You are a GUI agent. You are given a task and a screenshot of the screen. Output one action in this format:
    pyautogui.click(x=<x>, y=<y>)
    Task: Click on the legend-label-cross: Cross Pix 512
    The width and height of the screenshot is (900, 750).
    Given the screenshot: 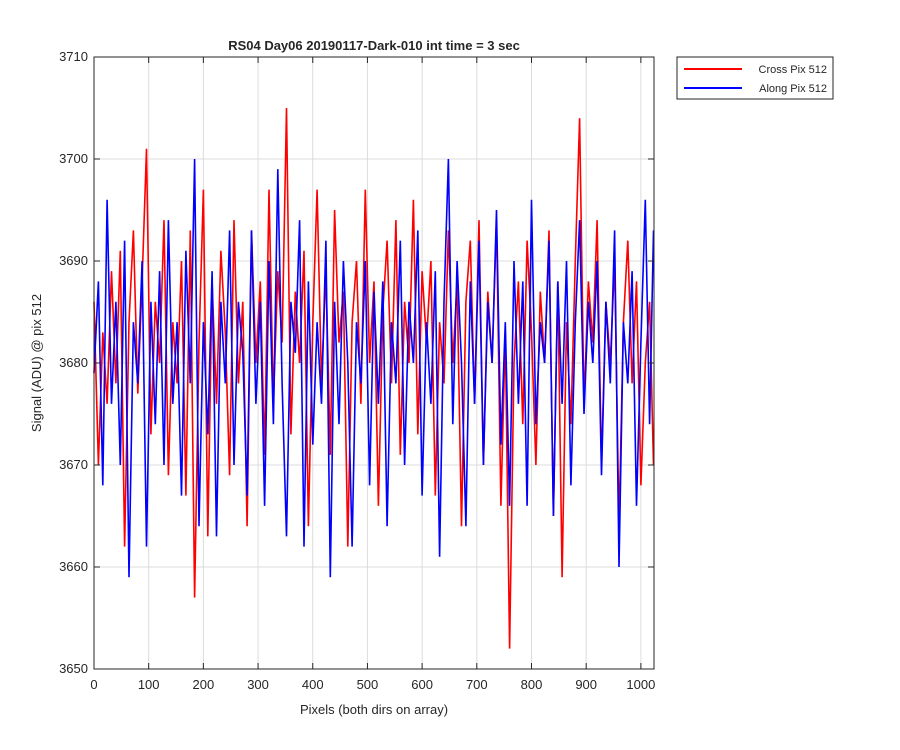 What is the action you would take?
    pyautogui.click(x=793, y=70)
    